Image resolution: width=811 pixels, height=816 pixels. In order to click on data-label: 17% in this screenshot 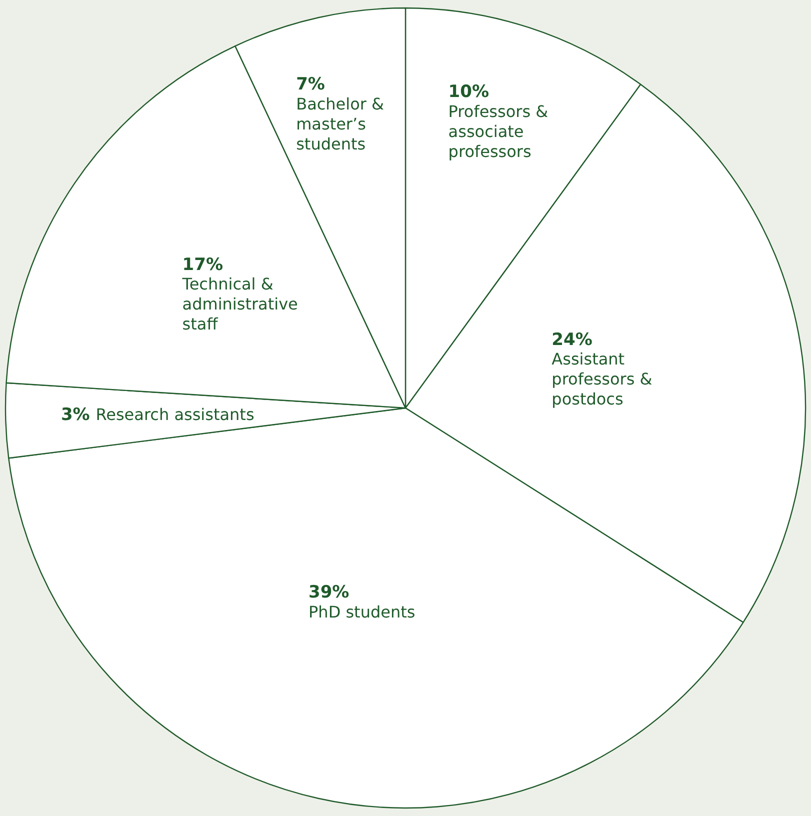, I will do `click(202, 265)`.